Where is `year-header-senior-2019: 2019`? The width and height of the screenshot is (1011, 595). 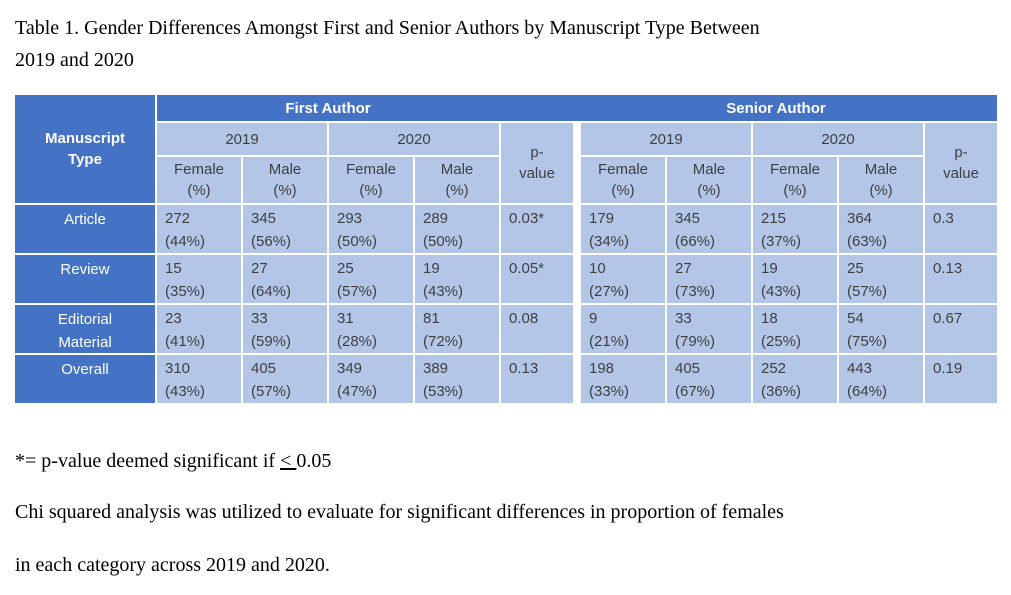 year-header-senior-2019: 2019 is located at coordinates (666, 139).